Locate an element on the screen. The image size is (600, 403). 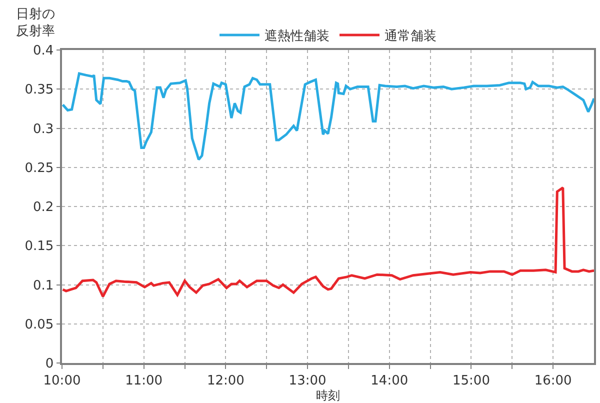
x-tick-label: 12:00 is located at coordinates (225, 380).